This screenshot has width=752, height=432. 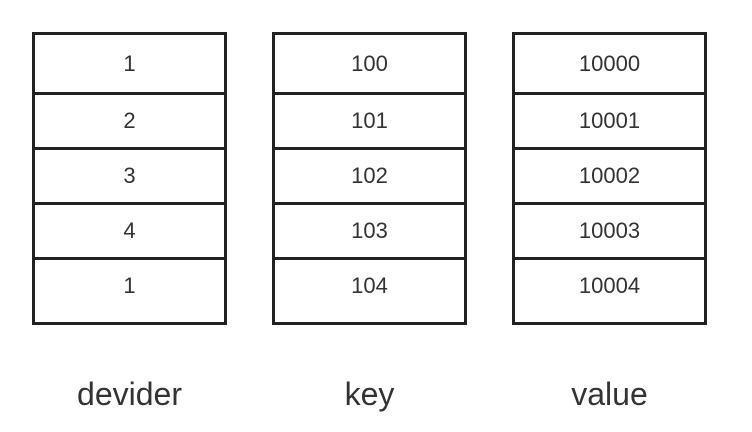 What do you see at coordinates (369, 229) in the screenshot?
I see `key-cell: 103` at bounding box center [369, 229].